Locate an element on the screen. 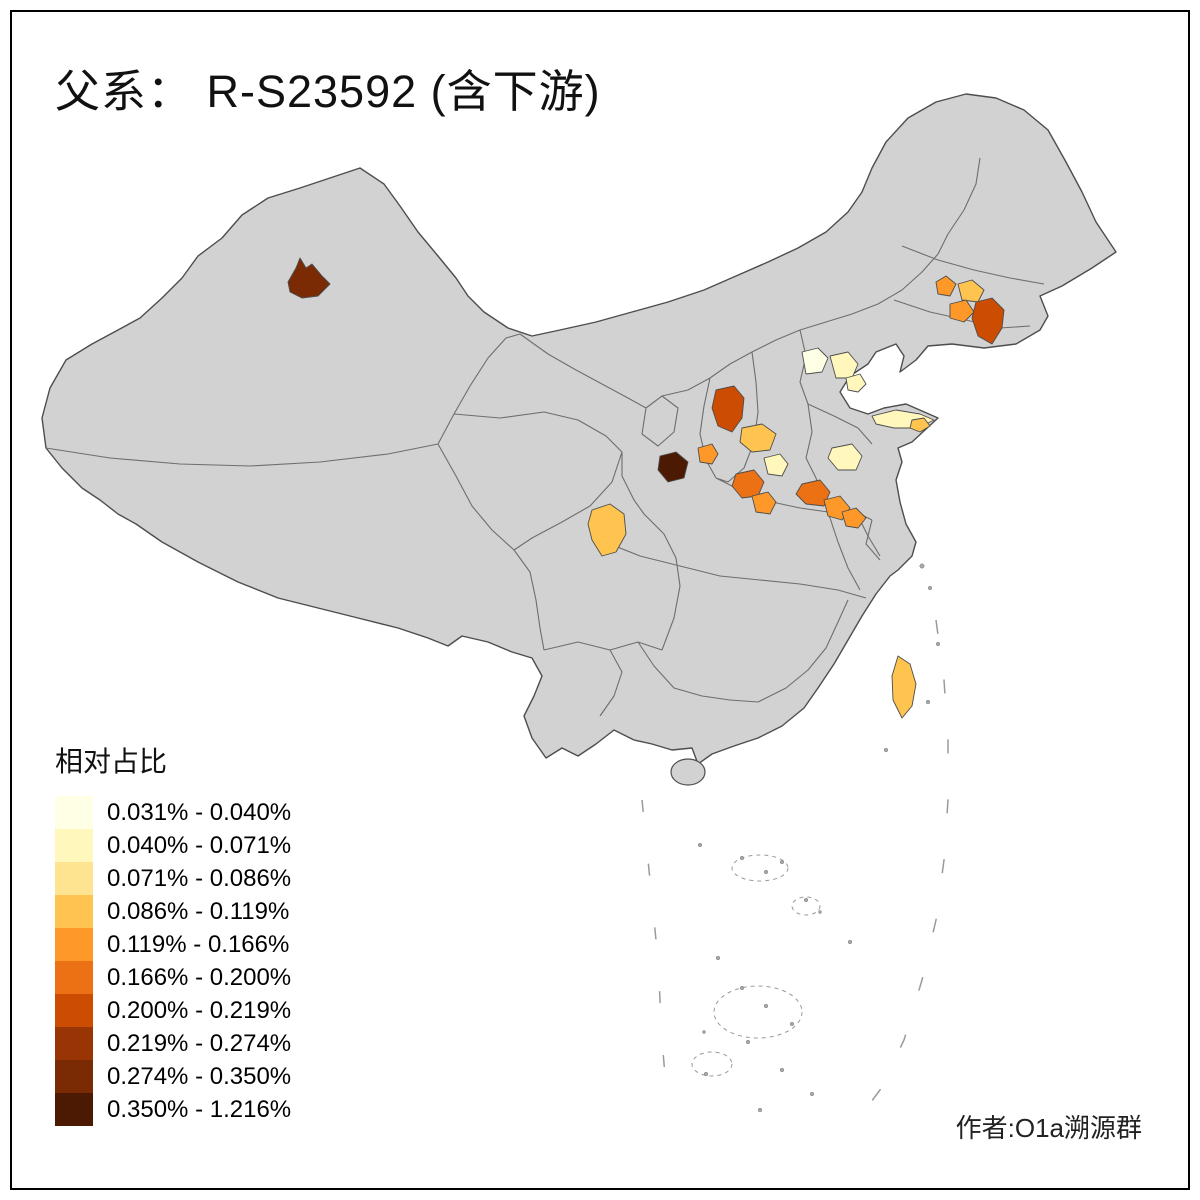 Image resolution: width=1200 pixels, height=1200 pixels. legend-row: 0.350% - 1.216% is located at coordinates (225, 1109).